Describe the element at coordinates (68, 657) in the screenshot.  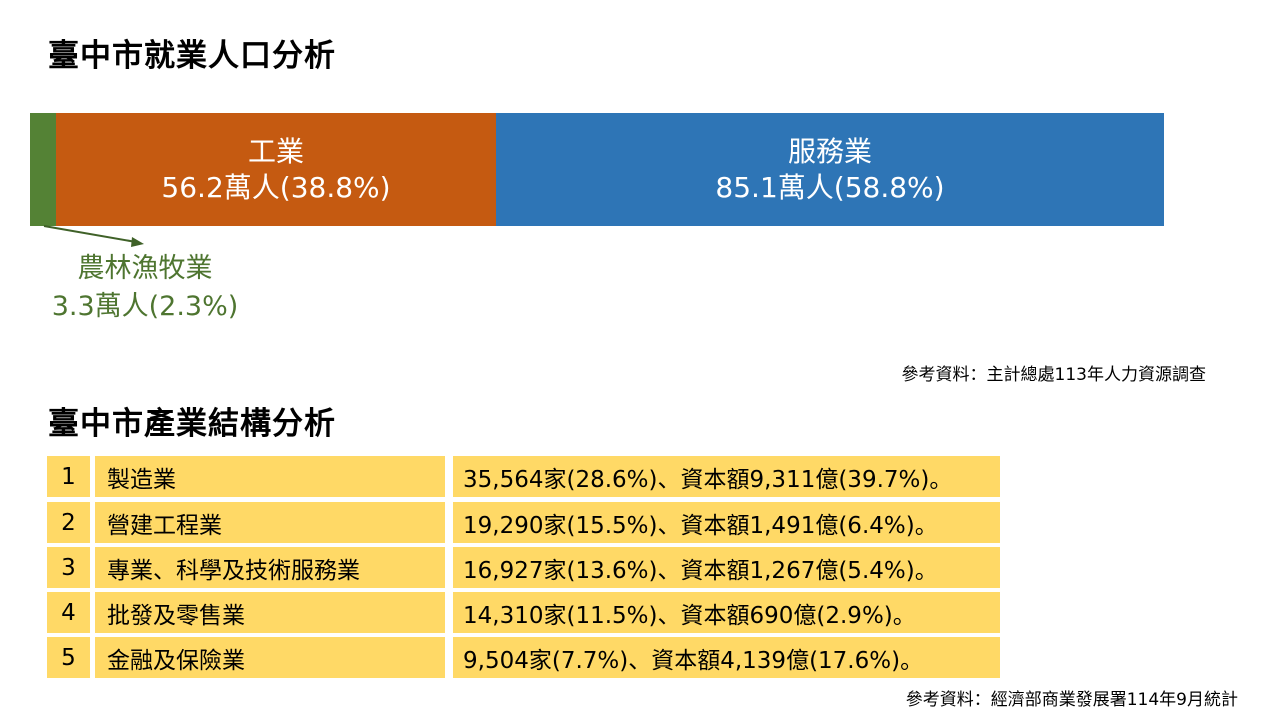
I see `table-rank-cell: 5` at that location.